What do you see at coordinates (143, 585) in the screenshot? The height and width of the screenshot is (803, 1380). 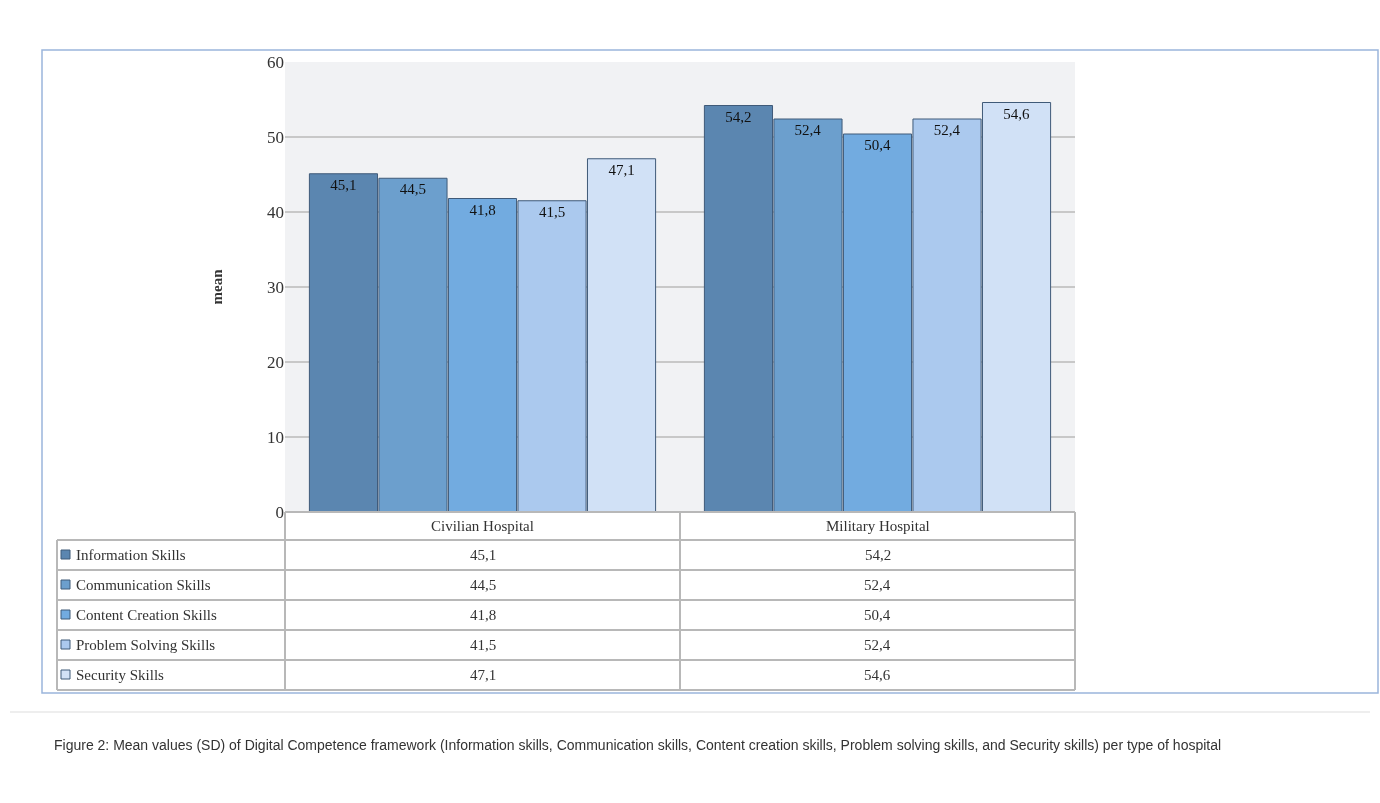 I see `legend-label: Communication Skills` at bounding box center [143, 585].